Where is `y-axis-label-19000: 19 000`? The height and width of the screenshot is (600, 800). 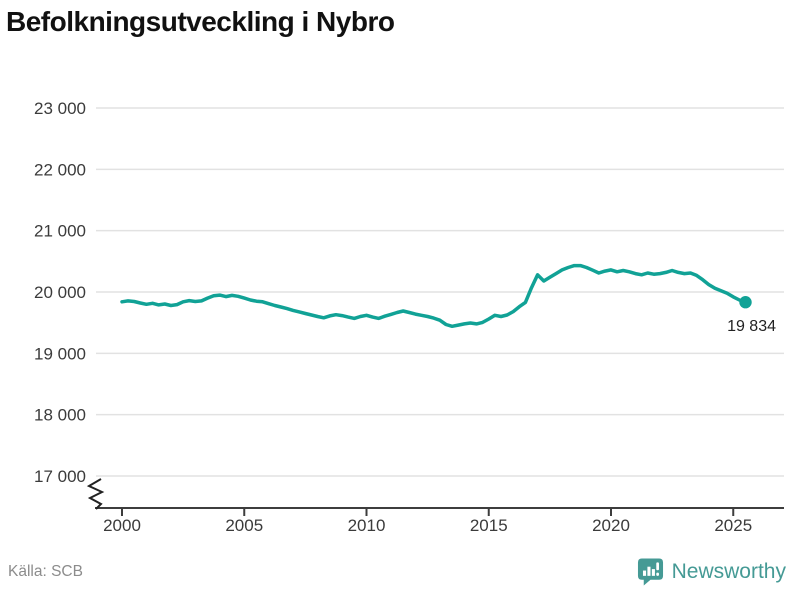 y-axis-label-19000: 19 000 is located at coordinates (60, 353).